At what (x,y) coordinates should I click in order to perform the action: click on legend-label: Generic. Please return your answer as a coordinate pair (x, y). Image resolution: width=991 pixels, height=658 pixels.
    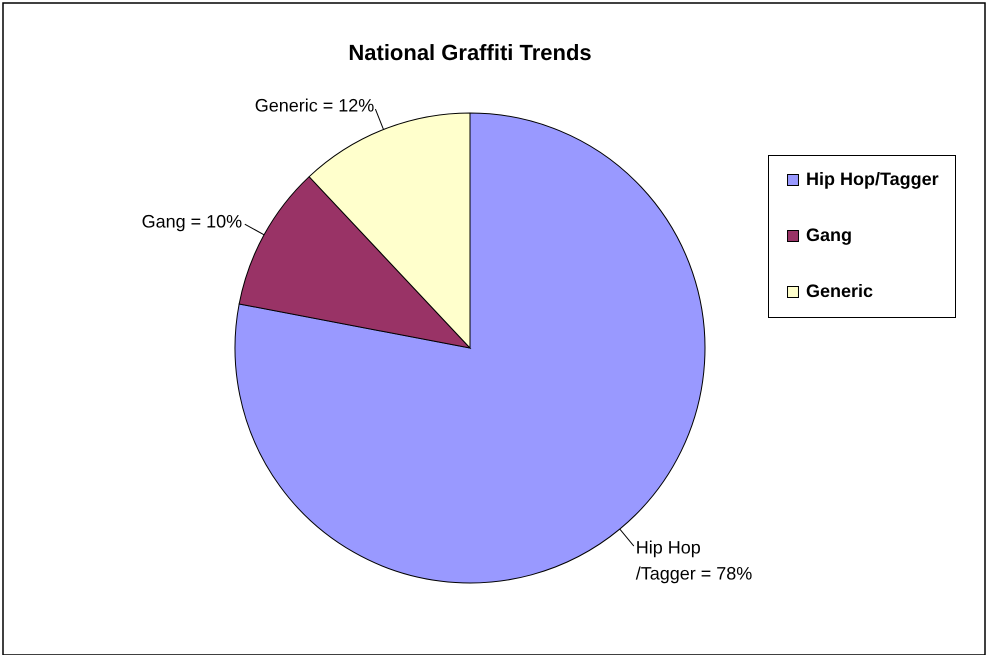
    Looking at the image, I should click on (840, 291).